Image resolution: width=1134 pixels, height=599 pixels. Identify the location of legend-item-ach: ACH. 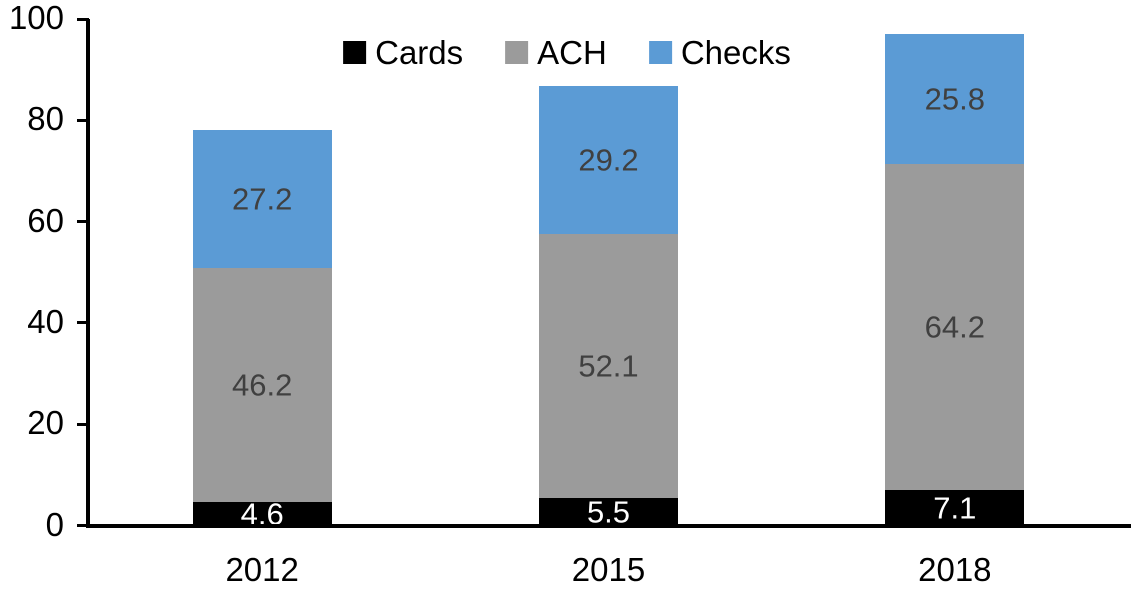
(556, 52).